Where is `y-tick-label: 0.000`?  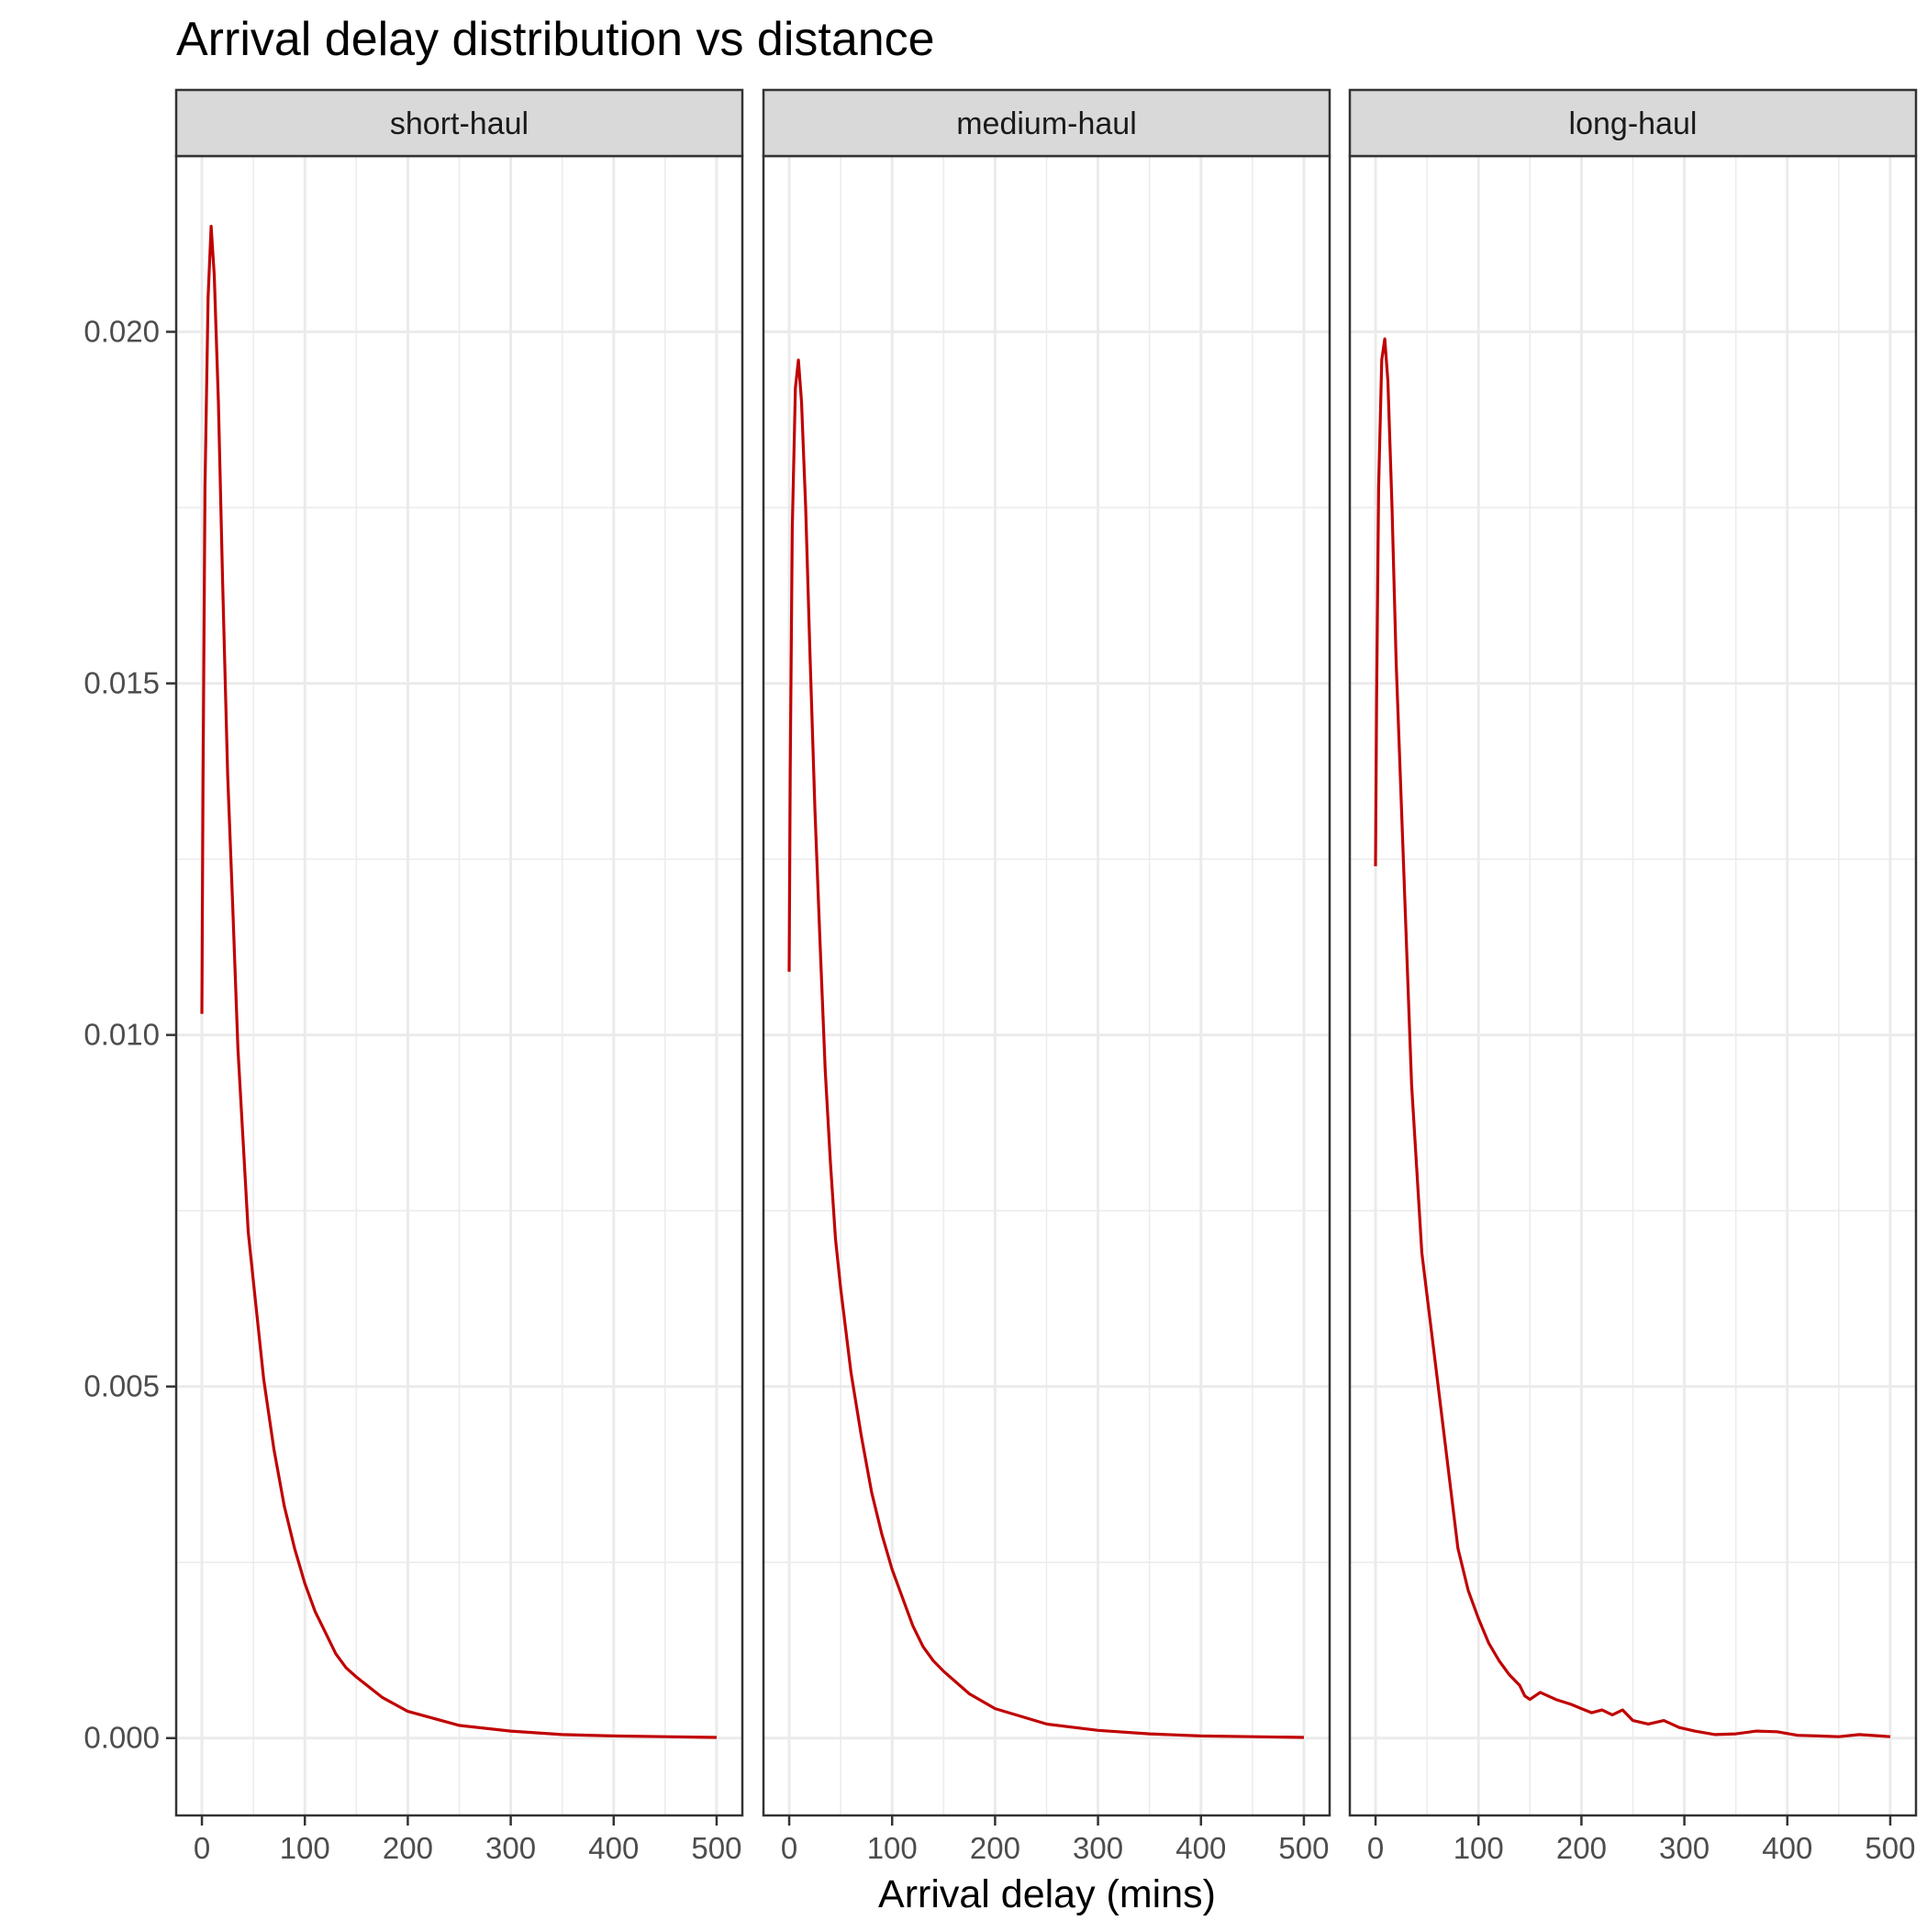
y-tick-label: 0.000 is located at coordinates (122, 1738).